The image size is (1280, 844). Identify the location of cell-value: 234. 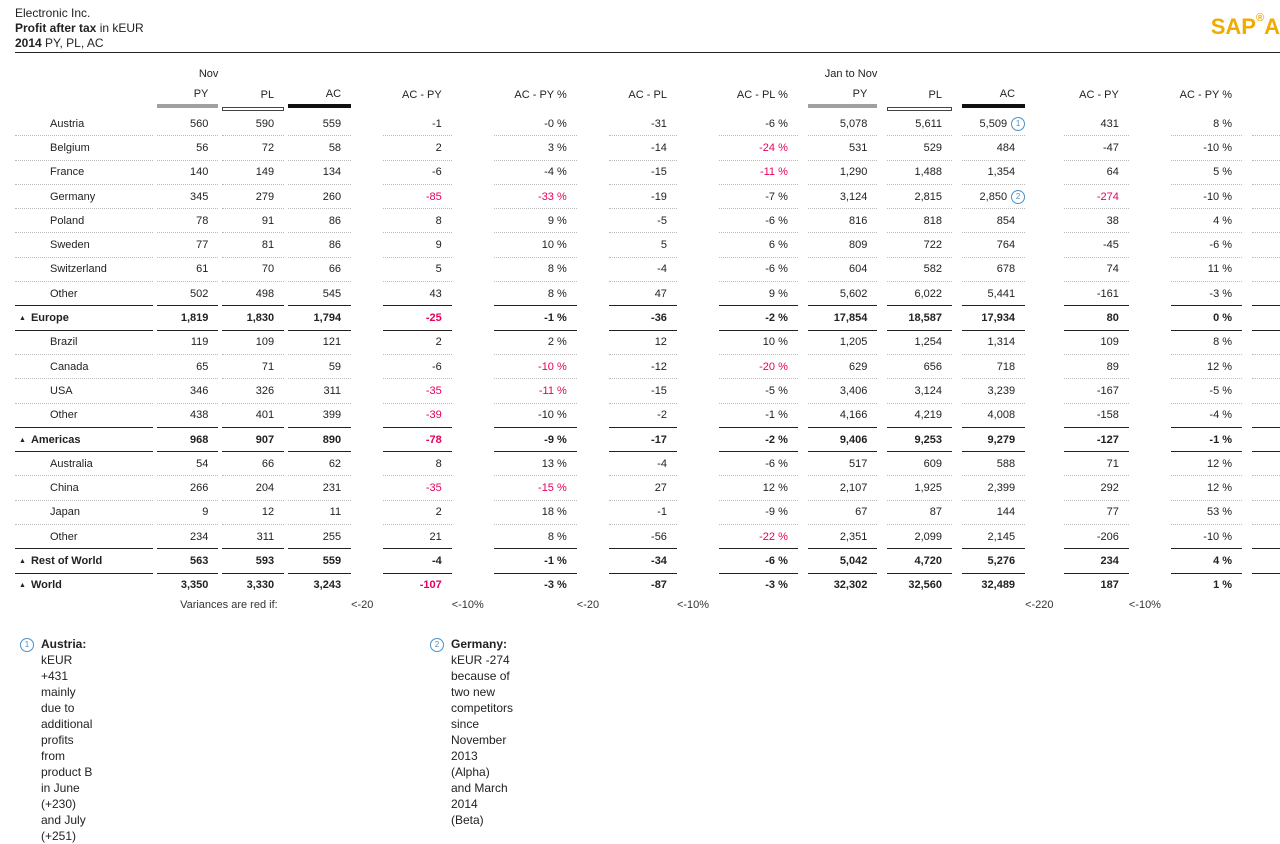
(1109, 560).